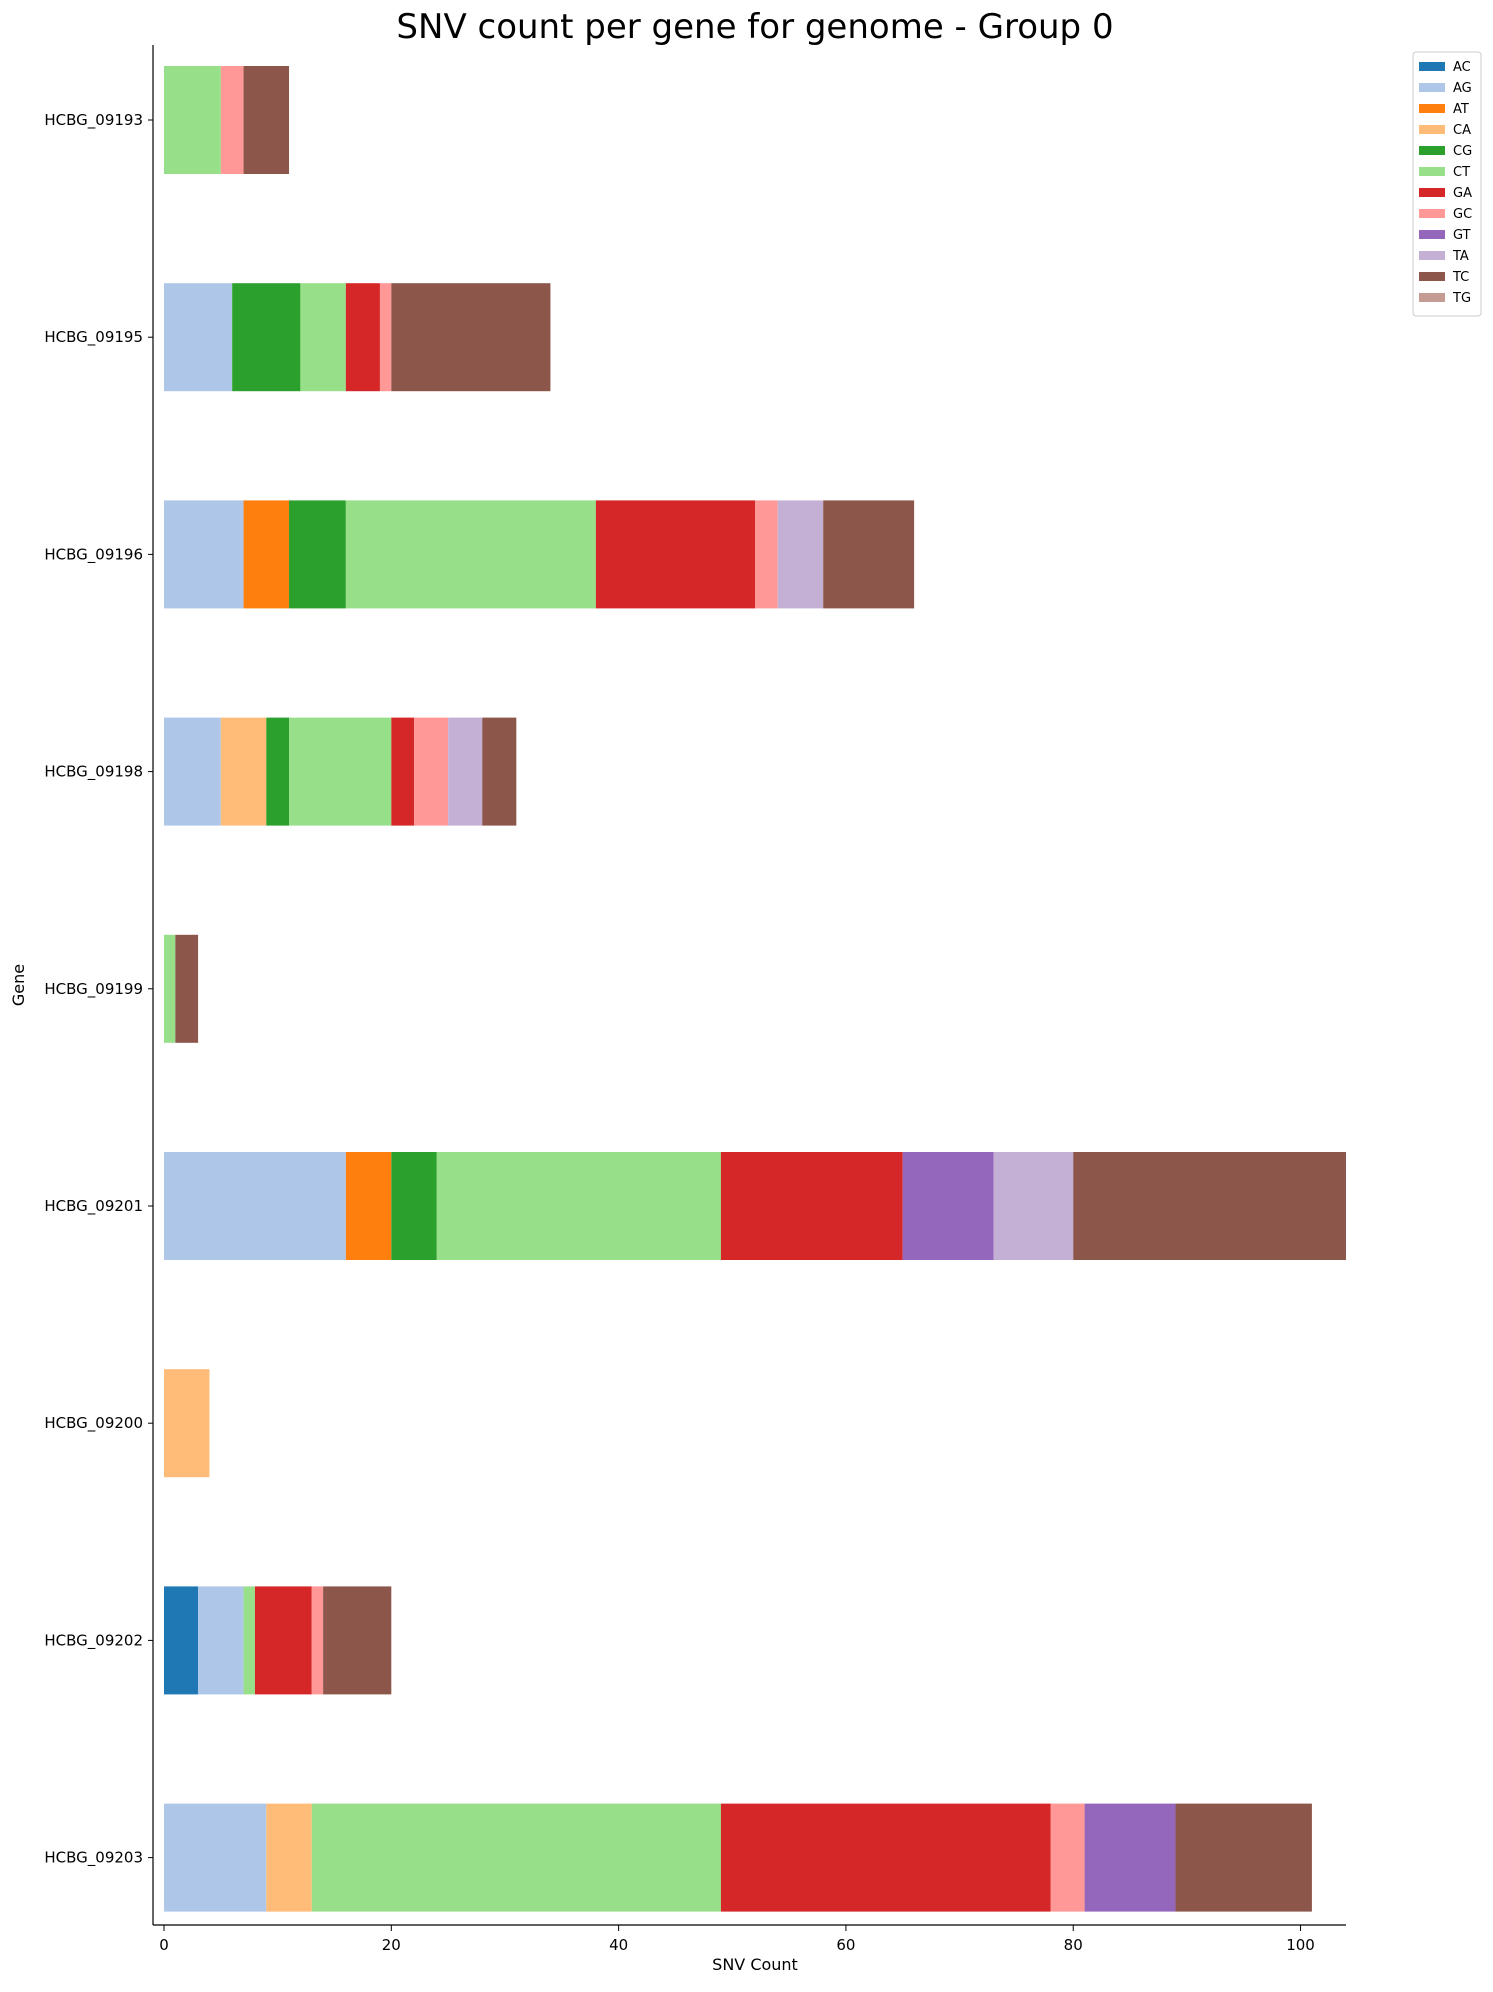  Describe the element at coordinates (1432, 66) in the screenshot. I see `legend-swatch-ac` at that location.